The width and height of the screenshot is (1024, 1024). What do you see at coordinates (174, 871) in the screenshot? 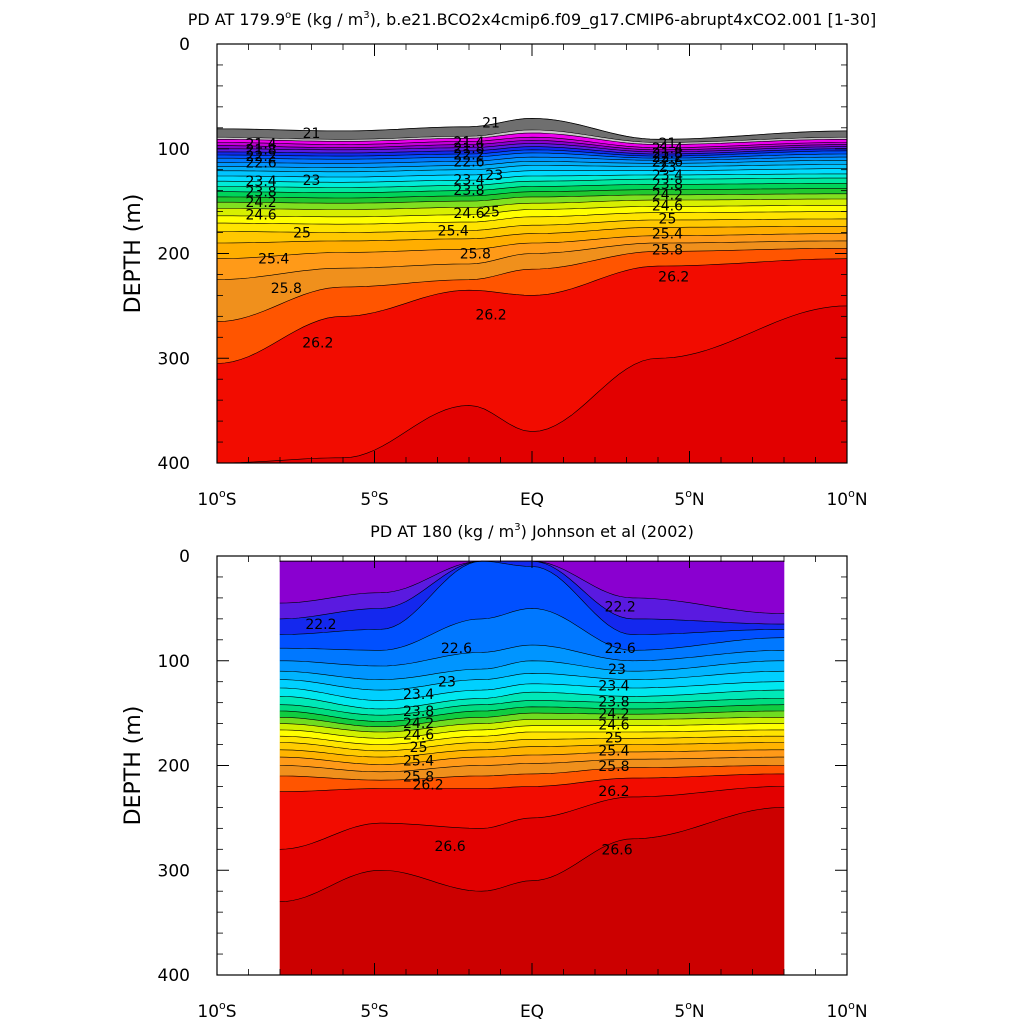
I see `y-tick-label: 300` at bounding box center [174, 871].